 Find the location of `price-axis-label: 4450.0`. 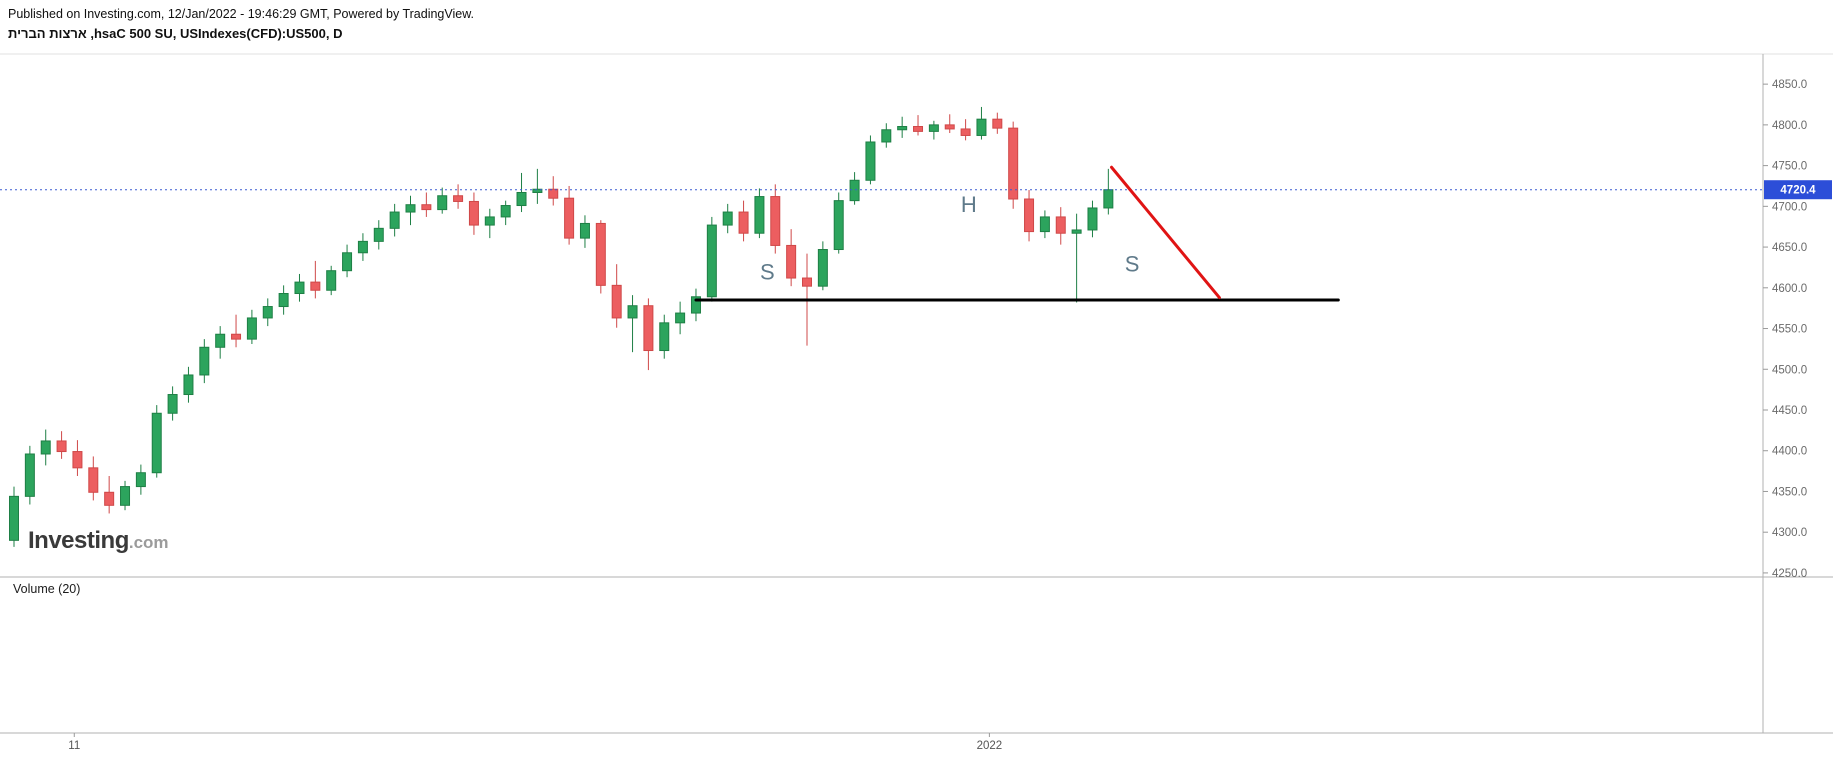

price-axis-label: 4450.0 is located at coordinates (1789, 411).